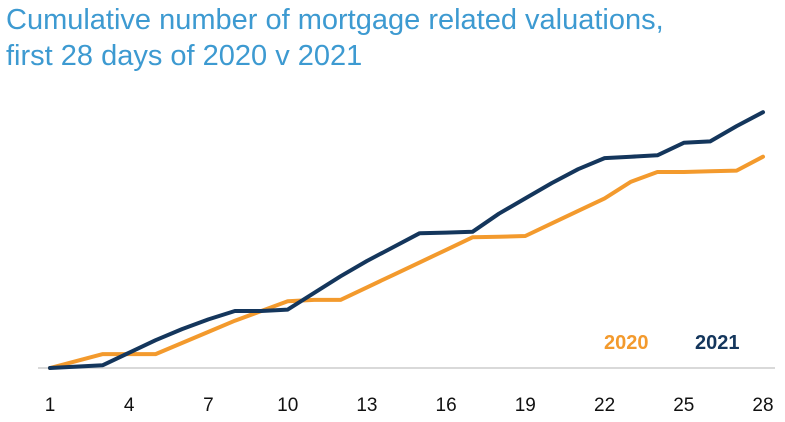  Describe the element at coordinates (446, 405) in the screenshot. I see `x-tick-label: 16` at that location.